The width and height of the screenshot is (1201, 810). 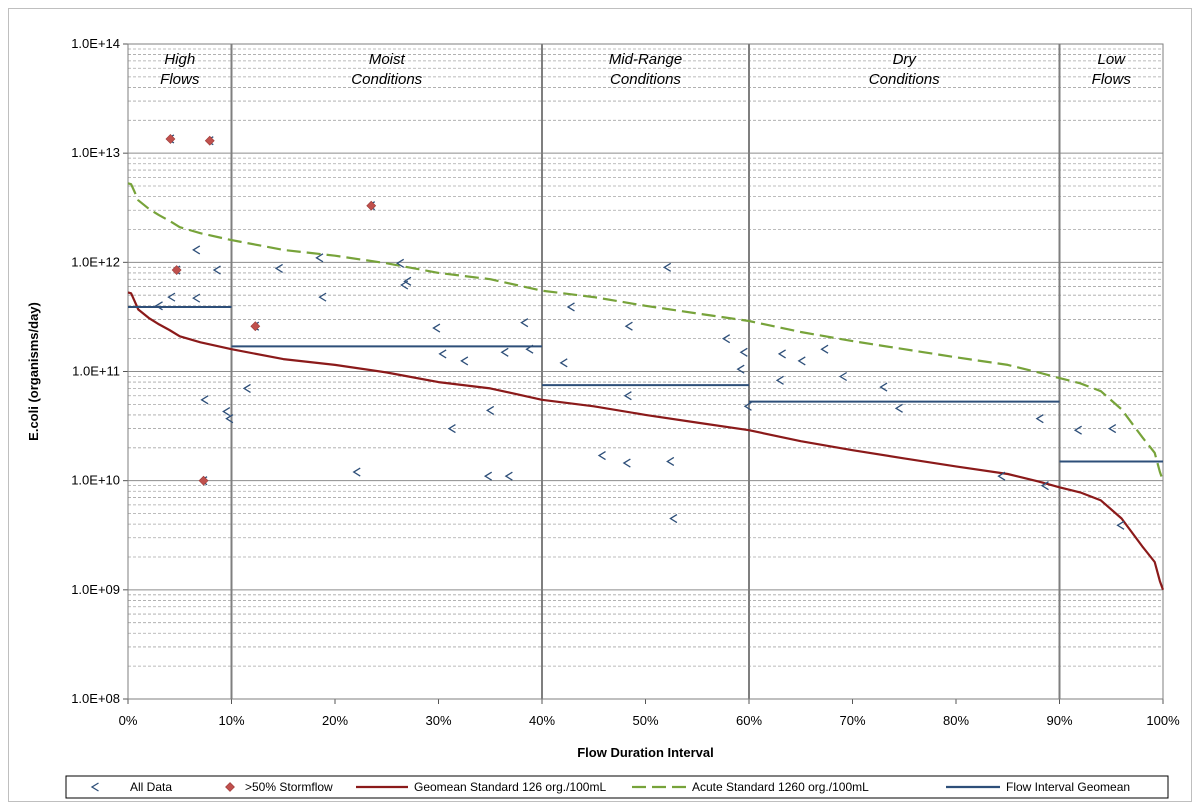 I want to click on zone-label: Mid-Range Conditions, so click(x=645, y=69).